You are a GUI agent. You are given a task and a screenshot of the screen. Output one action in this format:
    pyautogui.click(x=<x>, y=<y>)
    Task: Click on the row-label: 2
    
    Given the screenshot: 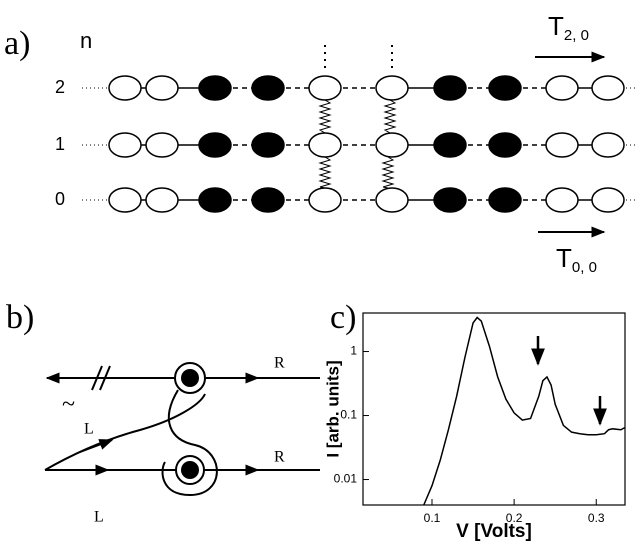 What is the action you would take?
    pyautogui.click(x=60, y=87)
    